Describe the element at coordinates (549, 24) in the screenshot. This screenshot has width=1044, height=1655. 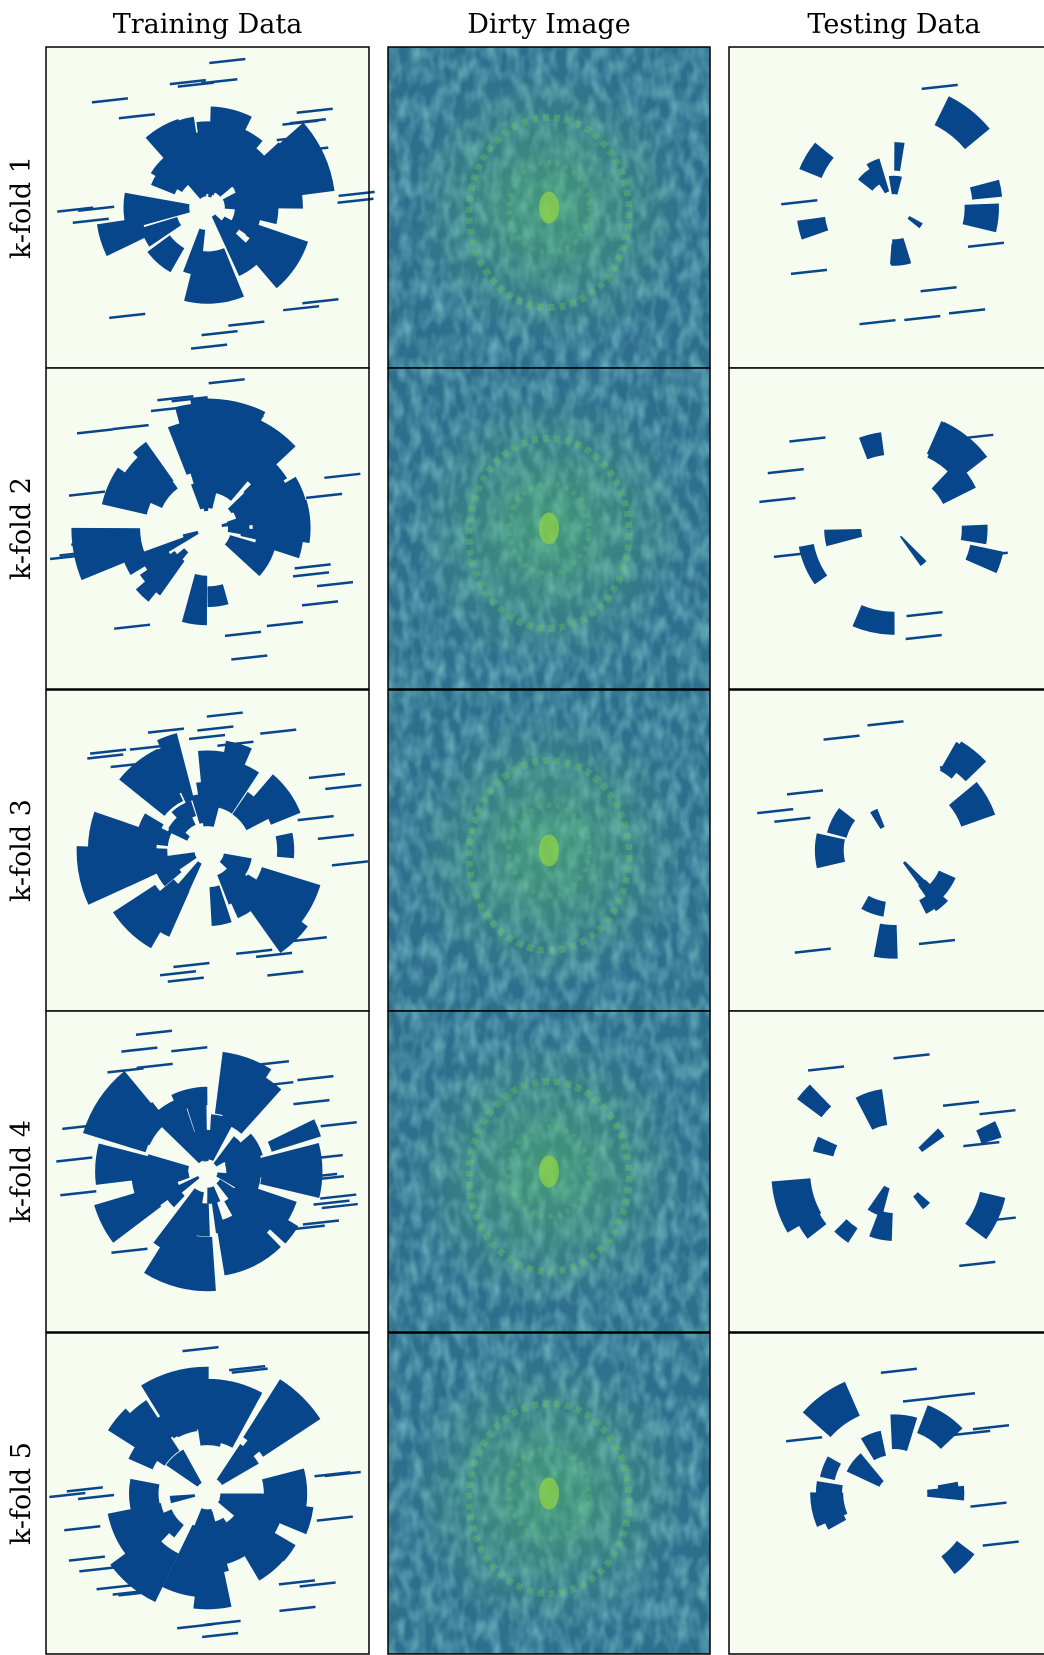
I see `column-title: Dirty Image` at that location.